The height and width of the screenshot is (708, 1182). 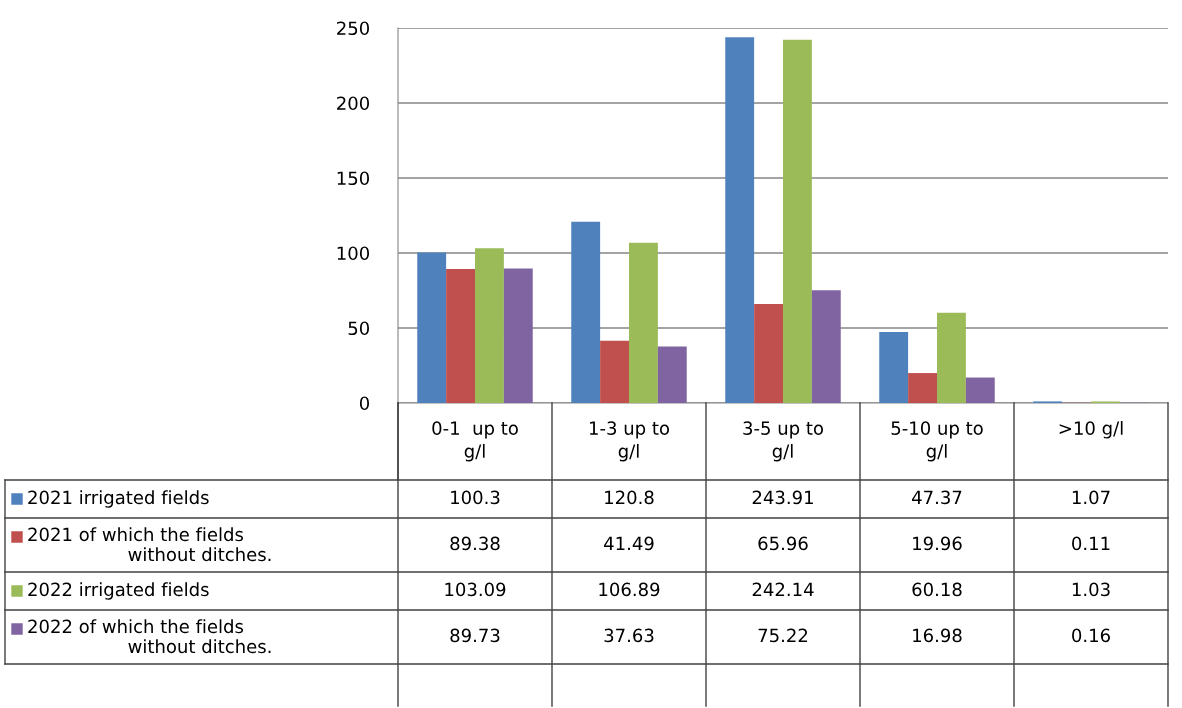 I want to click on y-tick-label: 100, so click(x=353, y=253).